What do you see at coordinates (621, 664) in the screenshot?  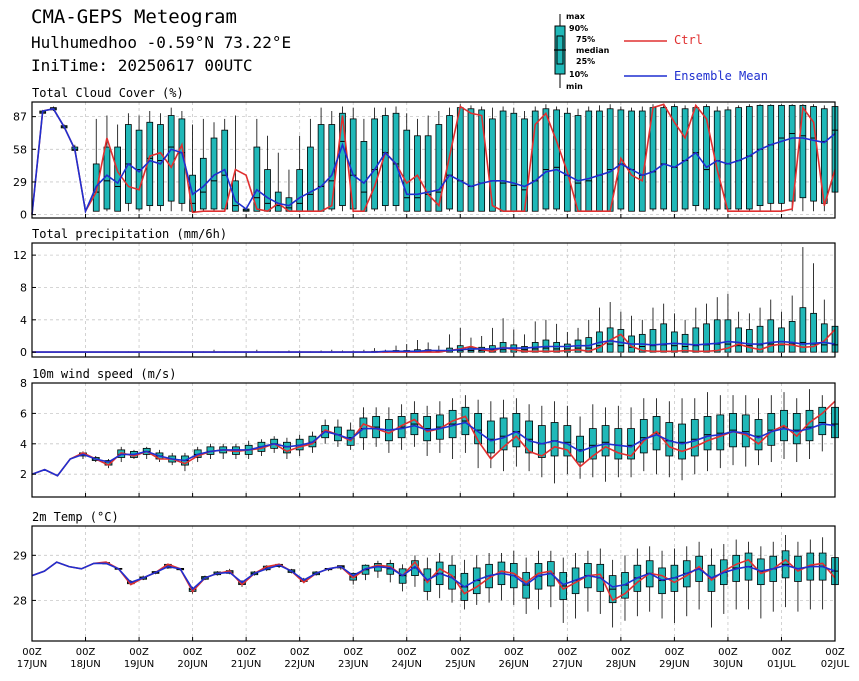 I see `x-tick-label-date: 28JUN` at bounding box center [621, 664].